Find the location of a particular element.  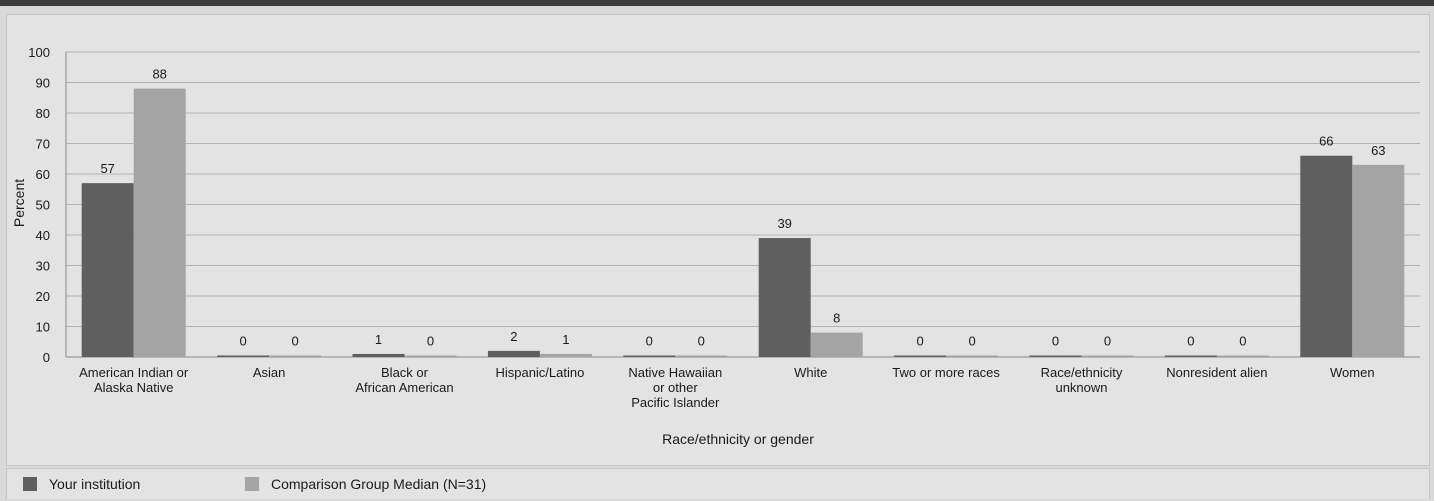

data-label: 63 is located at coordinates (1378, 150).